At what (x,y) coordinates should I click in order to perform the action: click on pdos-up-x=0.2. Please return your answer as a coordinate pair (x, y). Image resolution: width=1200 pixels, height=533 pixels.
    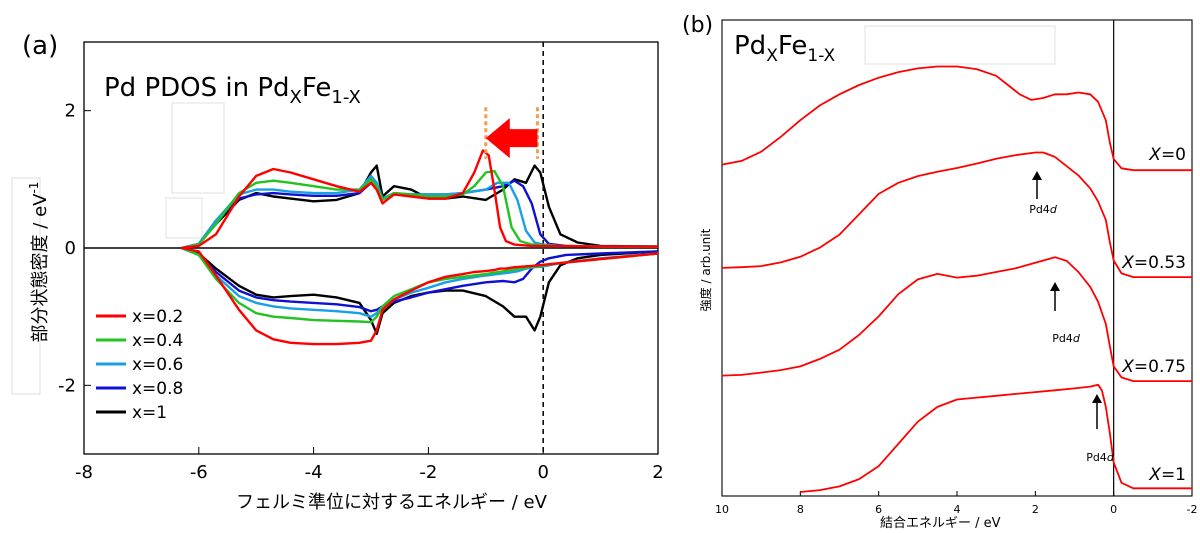
    Looking at the image, I should click on (419, 199).